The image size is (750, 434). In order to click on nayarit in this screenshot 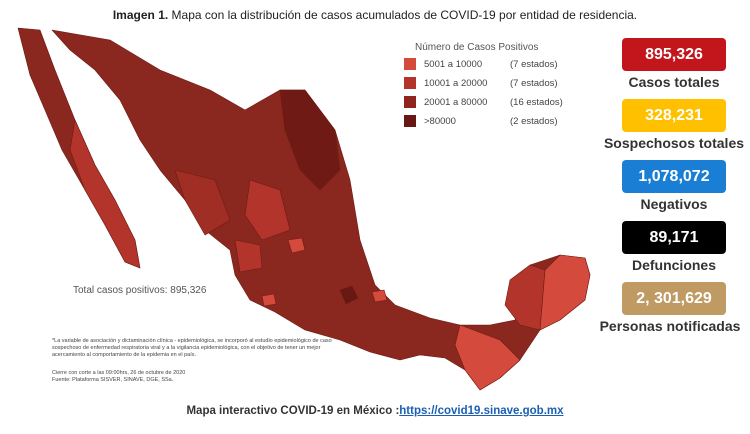, I will do `click(248, 256)`.